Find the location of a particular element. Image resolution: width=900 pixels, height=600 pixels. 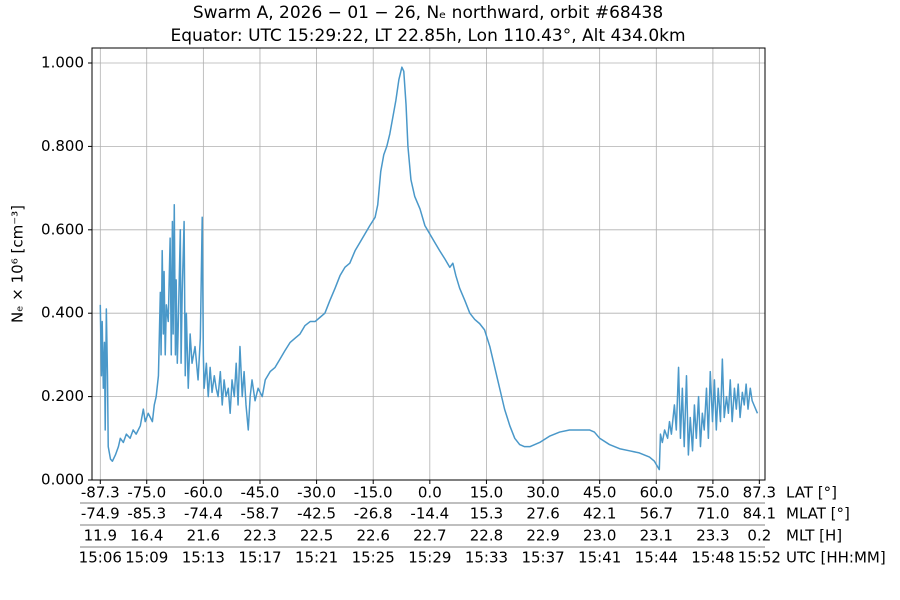

x-tick-label: -30.0 is located at coordinates (316, 493).